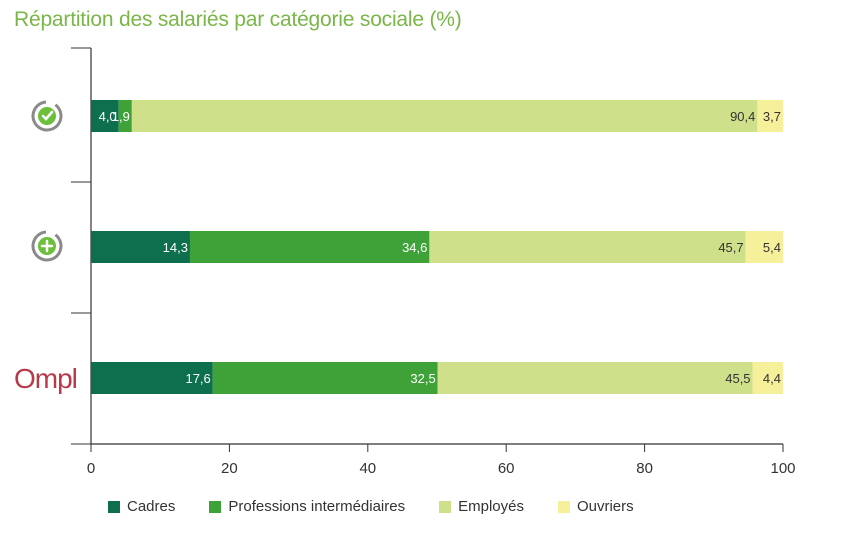 This screenshot has width=866, height=548. Describe the element at coordinates (414, 247) in the screenshot. I see `bar-value-label: 34,6` at that location.